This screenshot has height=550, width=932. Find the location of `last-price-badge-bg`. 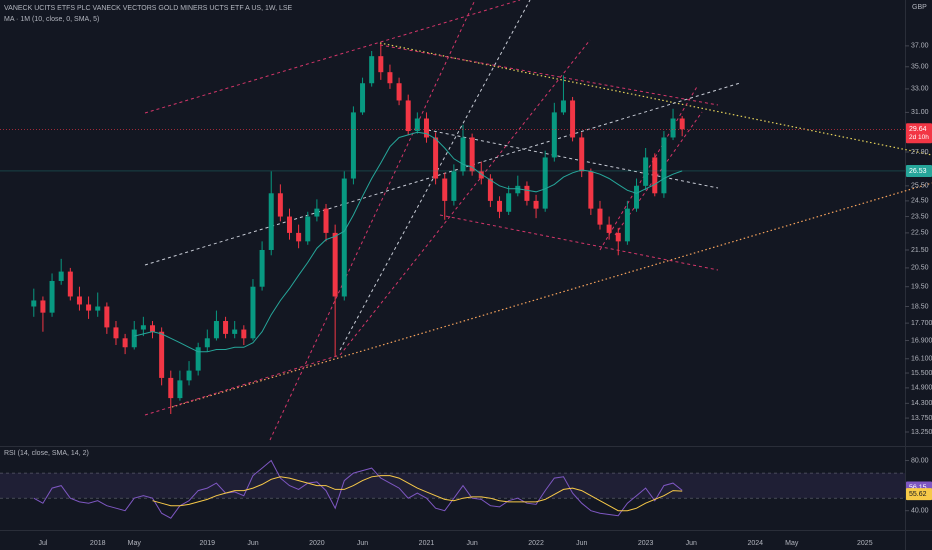

last-price-badge-bg is located at coordinates (919, 133).